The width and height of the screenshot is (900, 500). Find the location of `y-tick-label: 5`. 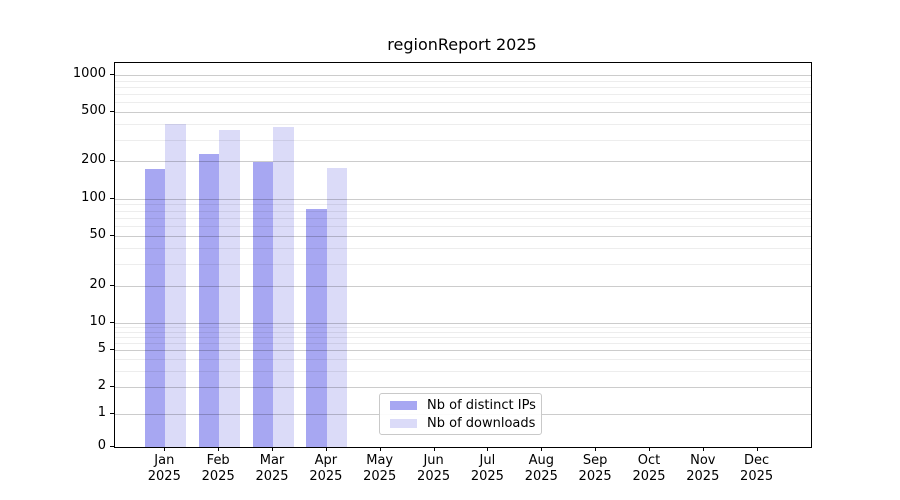

y-tick-label: 5 is located at coordinates (101, 349).